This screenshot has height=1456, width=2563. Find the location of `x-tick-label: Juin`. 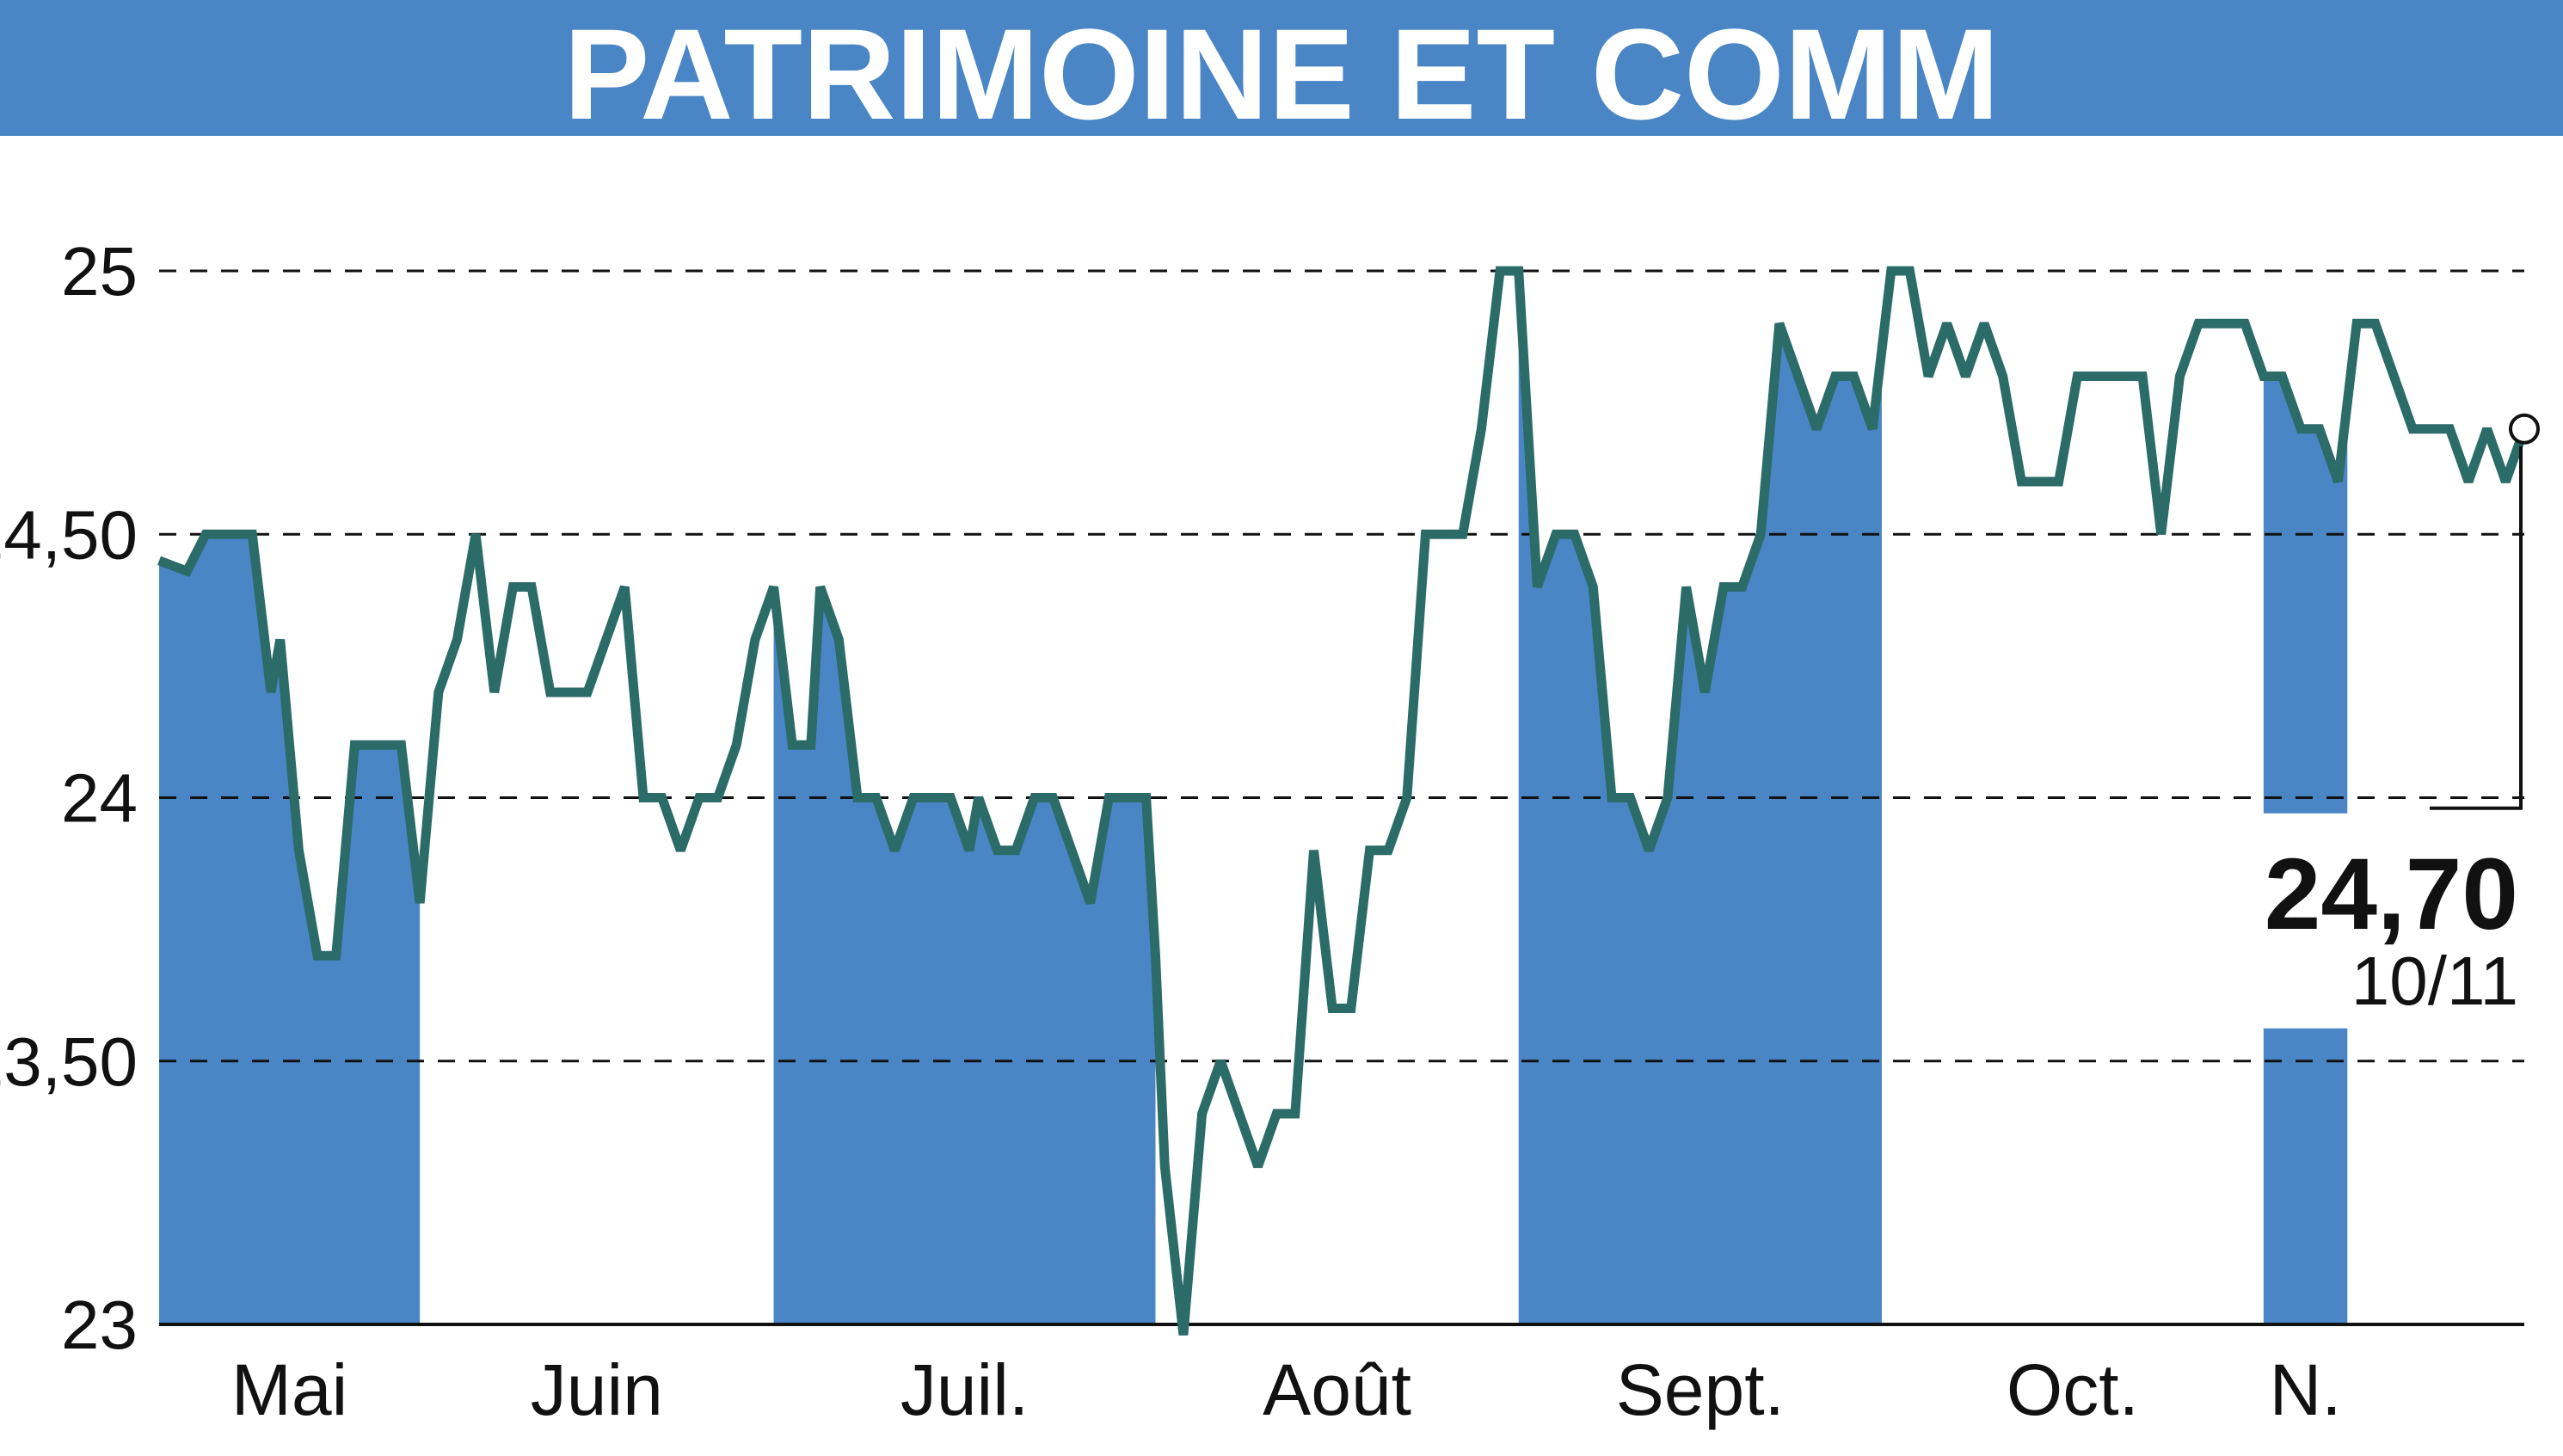

x-tick-label: Juin is located at coordinates (597, 1390).